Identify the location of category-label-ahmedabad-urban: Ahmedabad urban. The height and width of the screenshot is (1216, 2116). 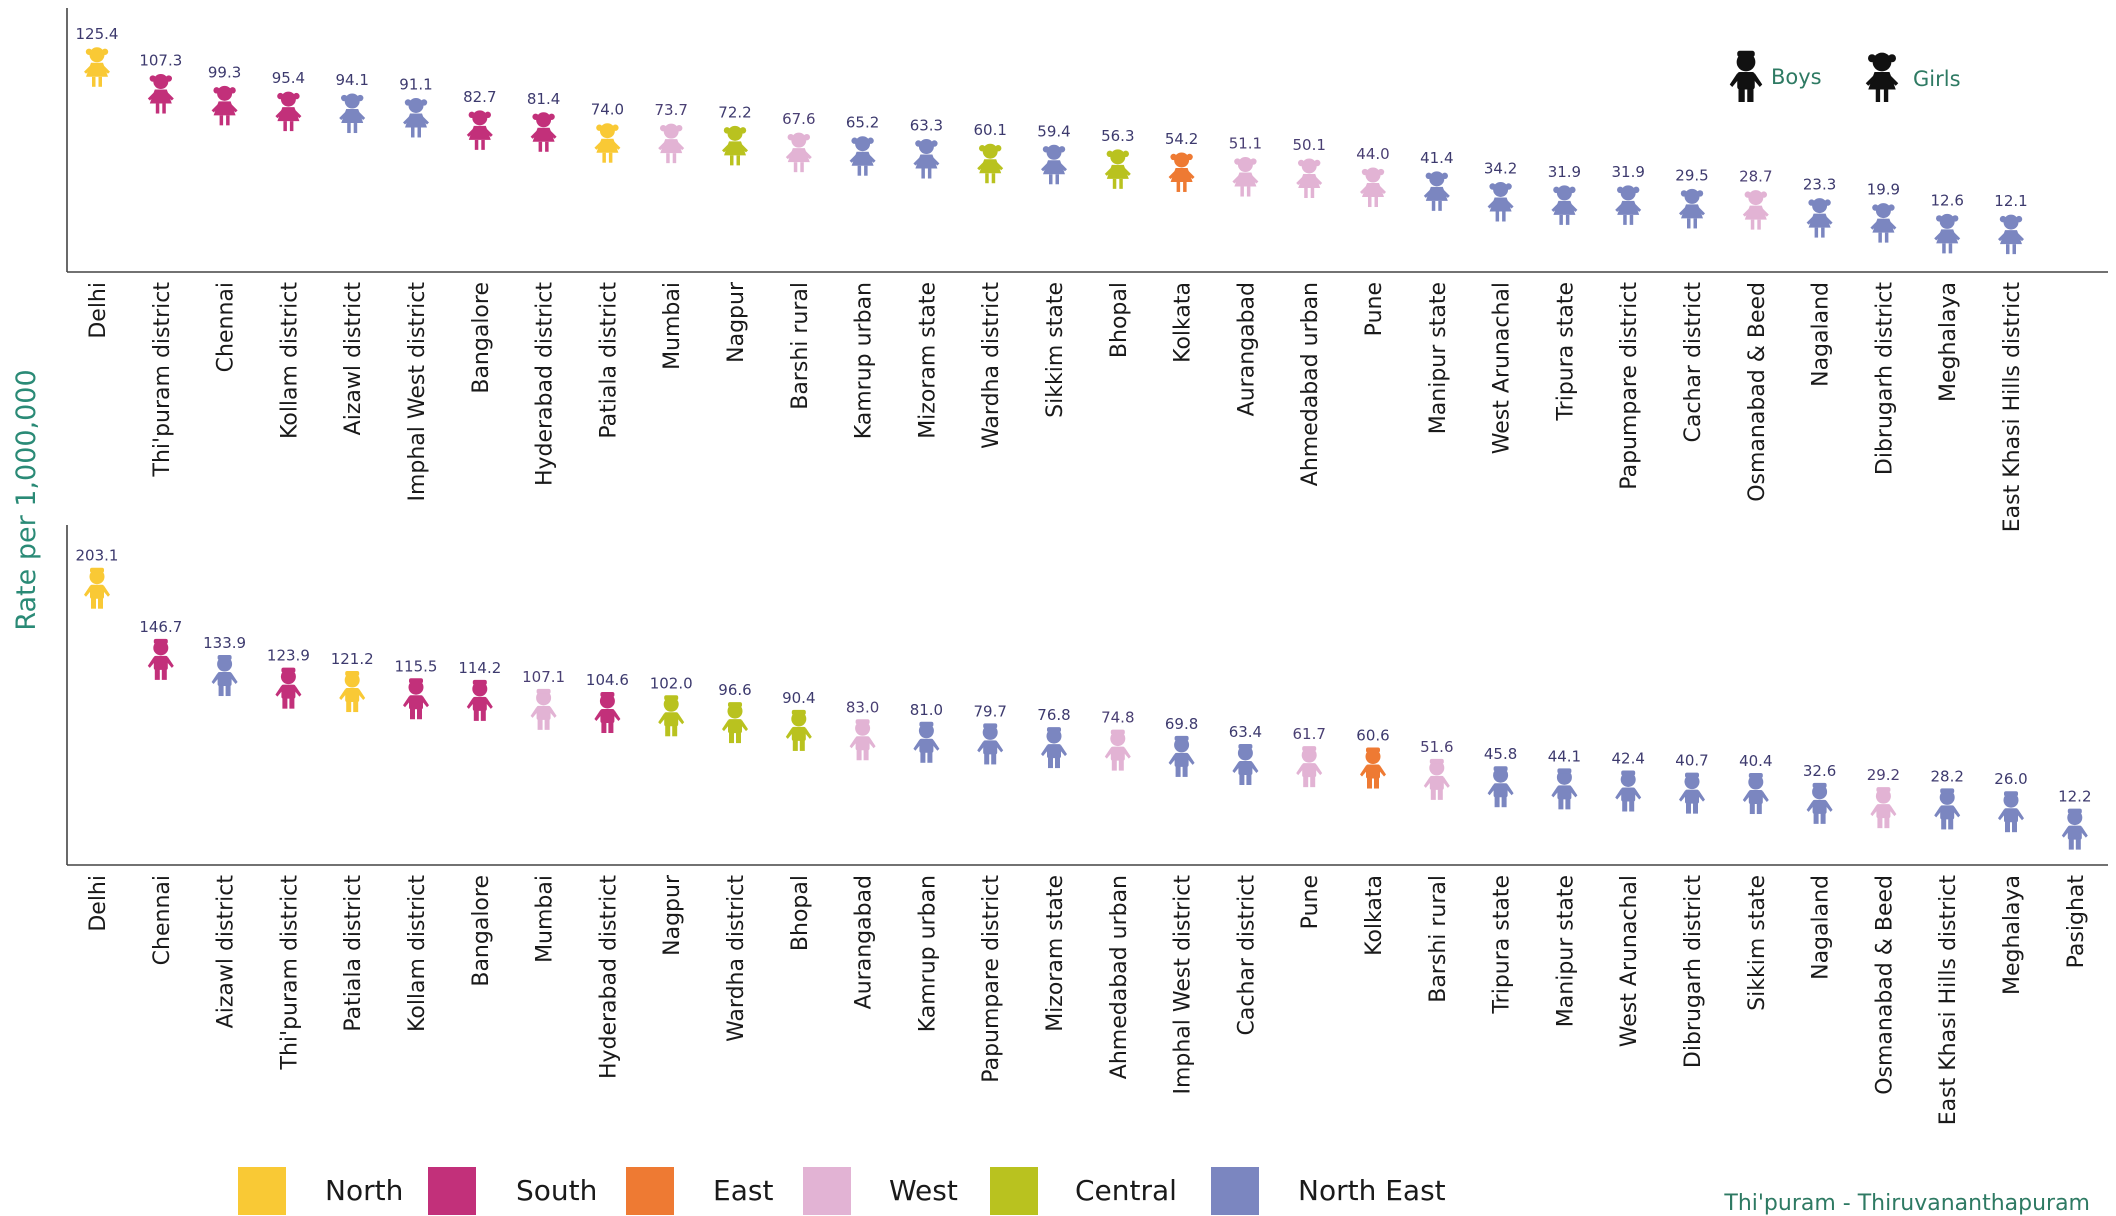
(1310, 384).